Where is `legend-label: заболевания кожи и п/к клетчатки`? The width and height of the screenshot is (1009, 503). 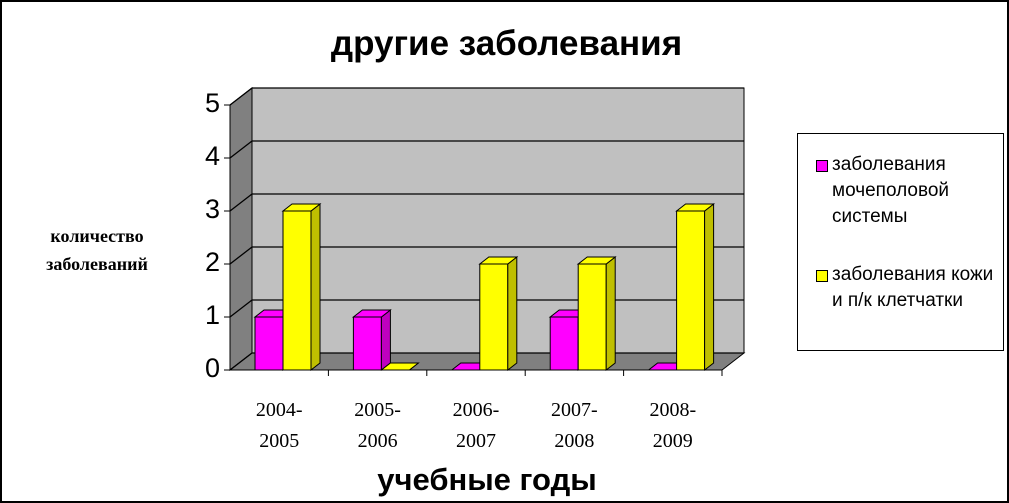
legend-label: заболевания кожи и п/к клетчатки is located at coordinates (913, 287).